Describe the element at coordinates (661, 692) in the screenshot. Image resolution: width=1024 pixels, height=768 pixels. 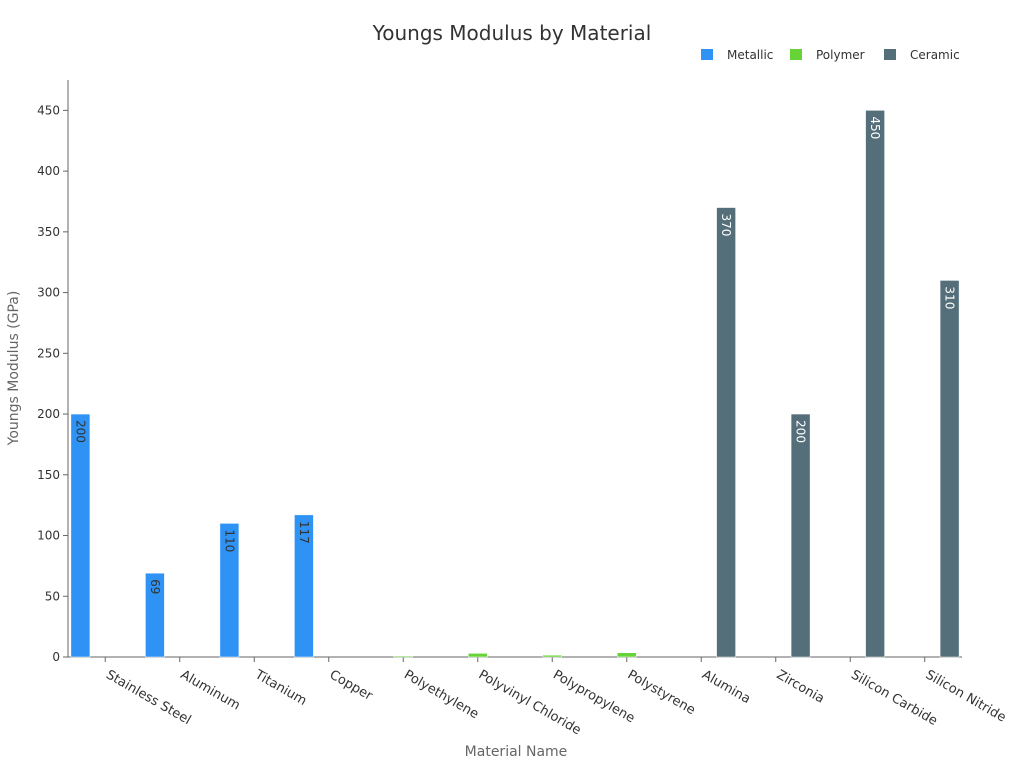
I see `x-tick-label-polystyrene: Polystyrene` at that location.